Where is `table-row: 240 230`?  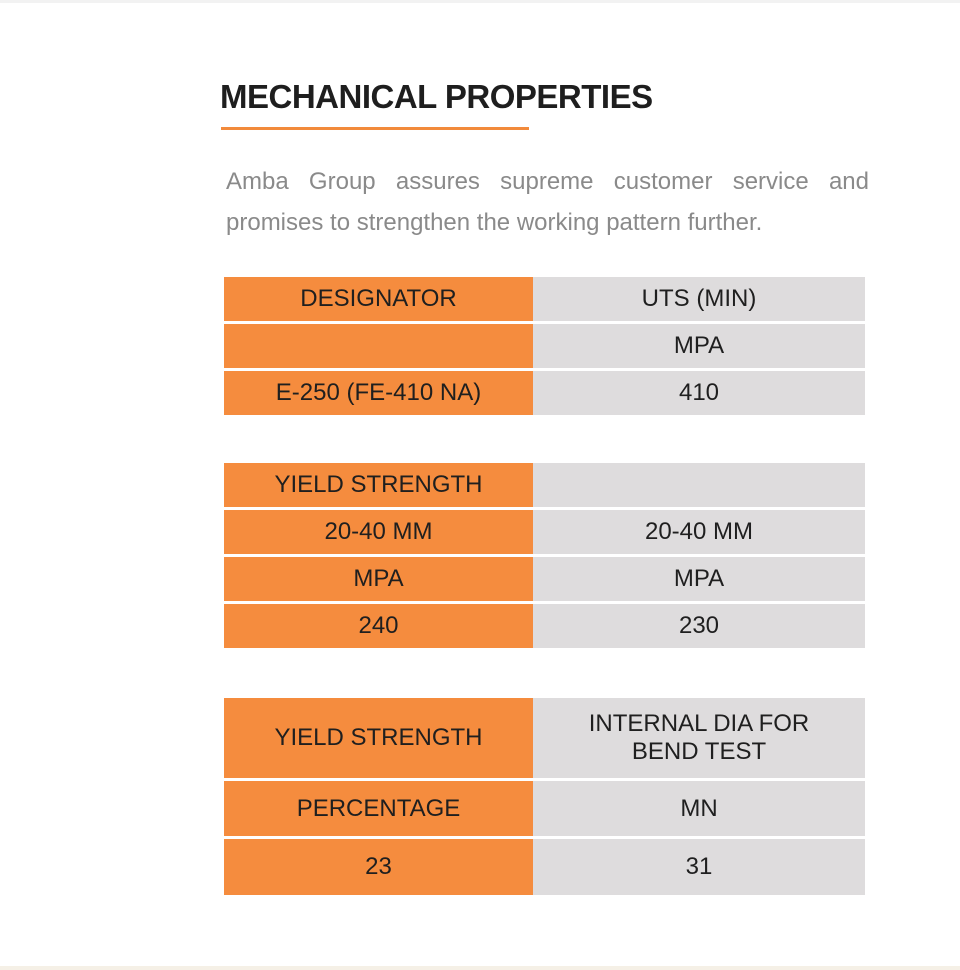 table-row: 240 230 is located at coordinates (544, 626).